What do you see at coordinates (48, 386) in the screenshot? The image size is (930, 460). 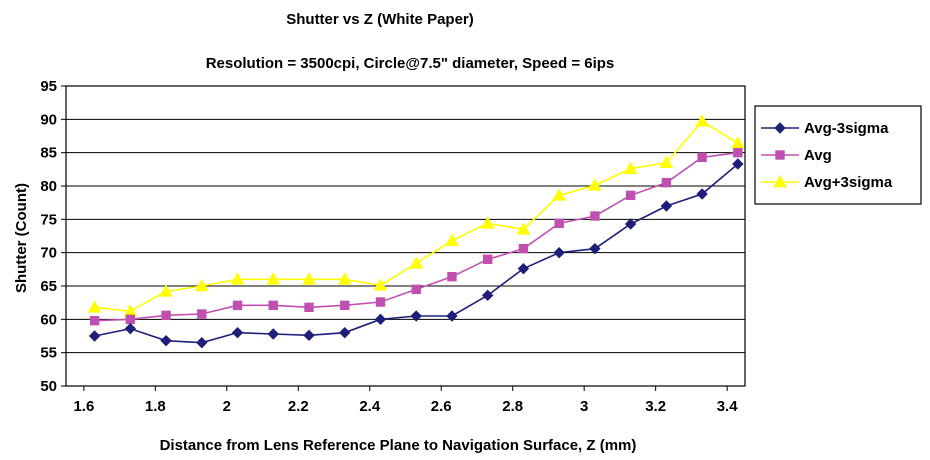 I see `y-tick-label: 50` at bounding box center [48, 386].